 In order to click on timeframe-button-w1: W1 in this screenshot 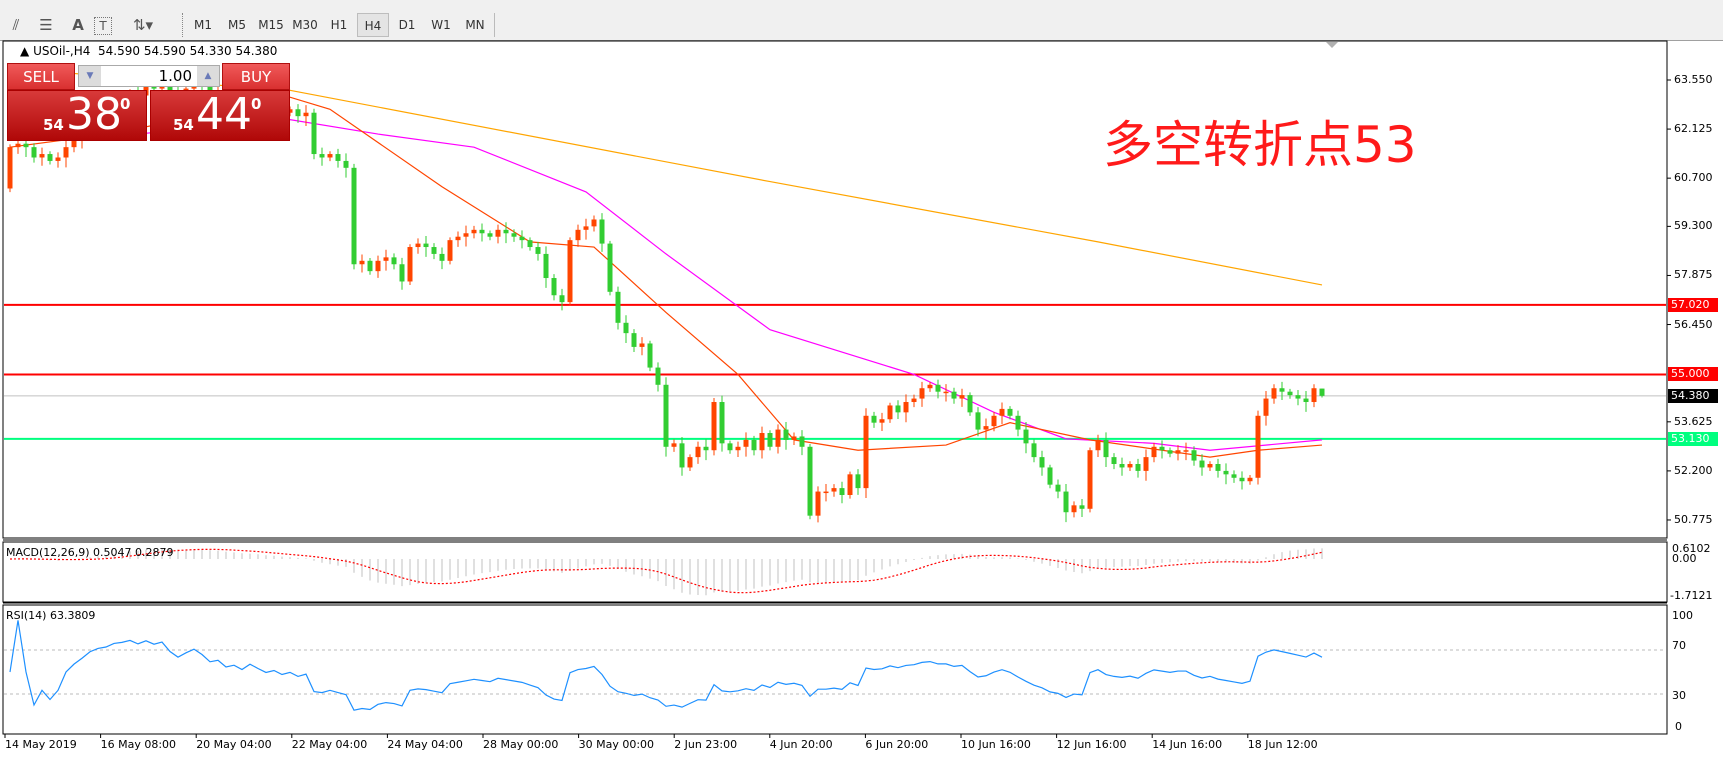, I will do `click(441, 25)`.